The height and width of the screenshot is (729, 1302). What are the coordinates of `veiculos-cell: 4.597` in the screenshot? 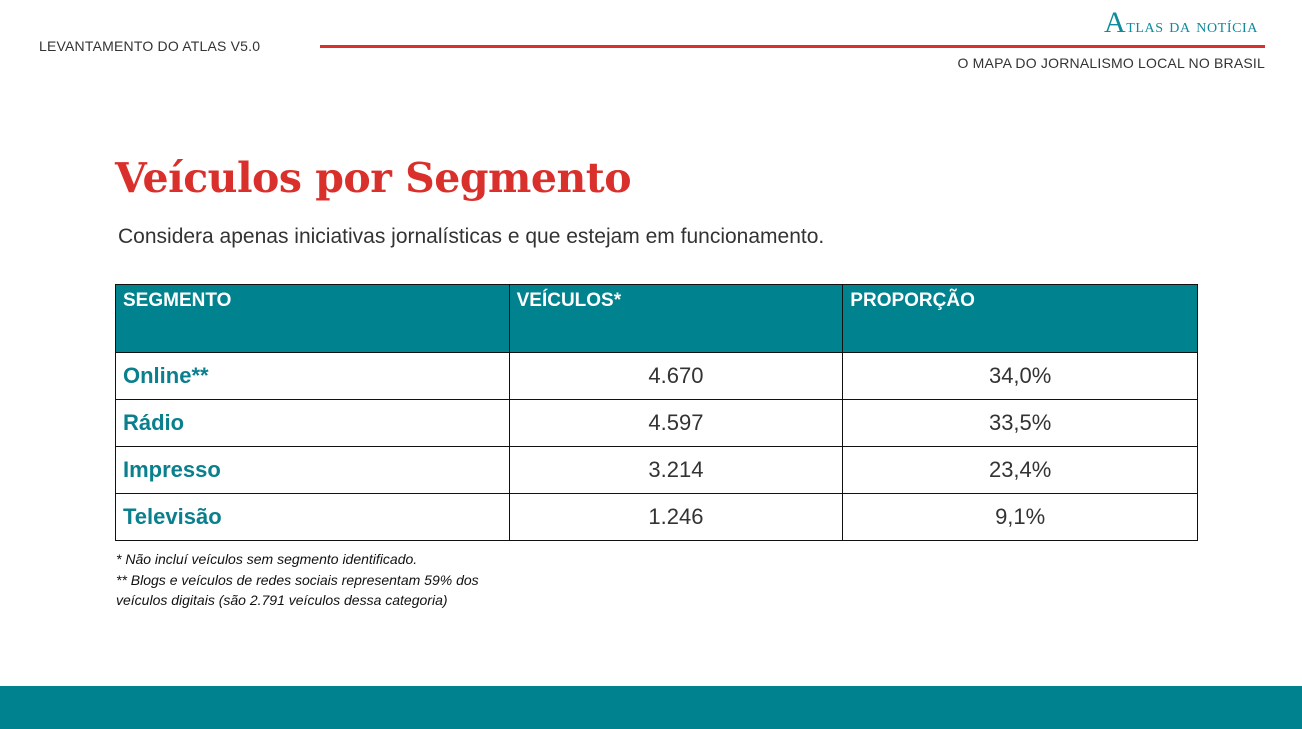 It's located at (676, 423).